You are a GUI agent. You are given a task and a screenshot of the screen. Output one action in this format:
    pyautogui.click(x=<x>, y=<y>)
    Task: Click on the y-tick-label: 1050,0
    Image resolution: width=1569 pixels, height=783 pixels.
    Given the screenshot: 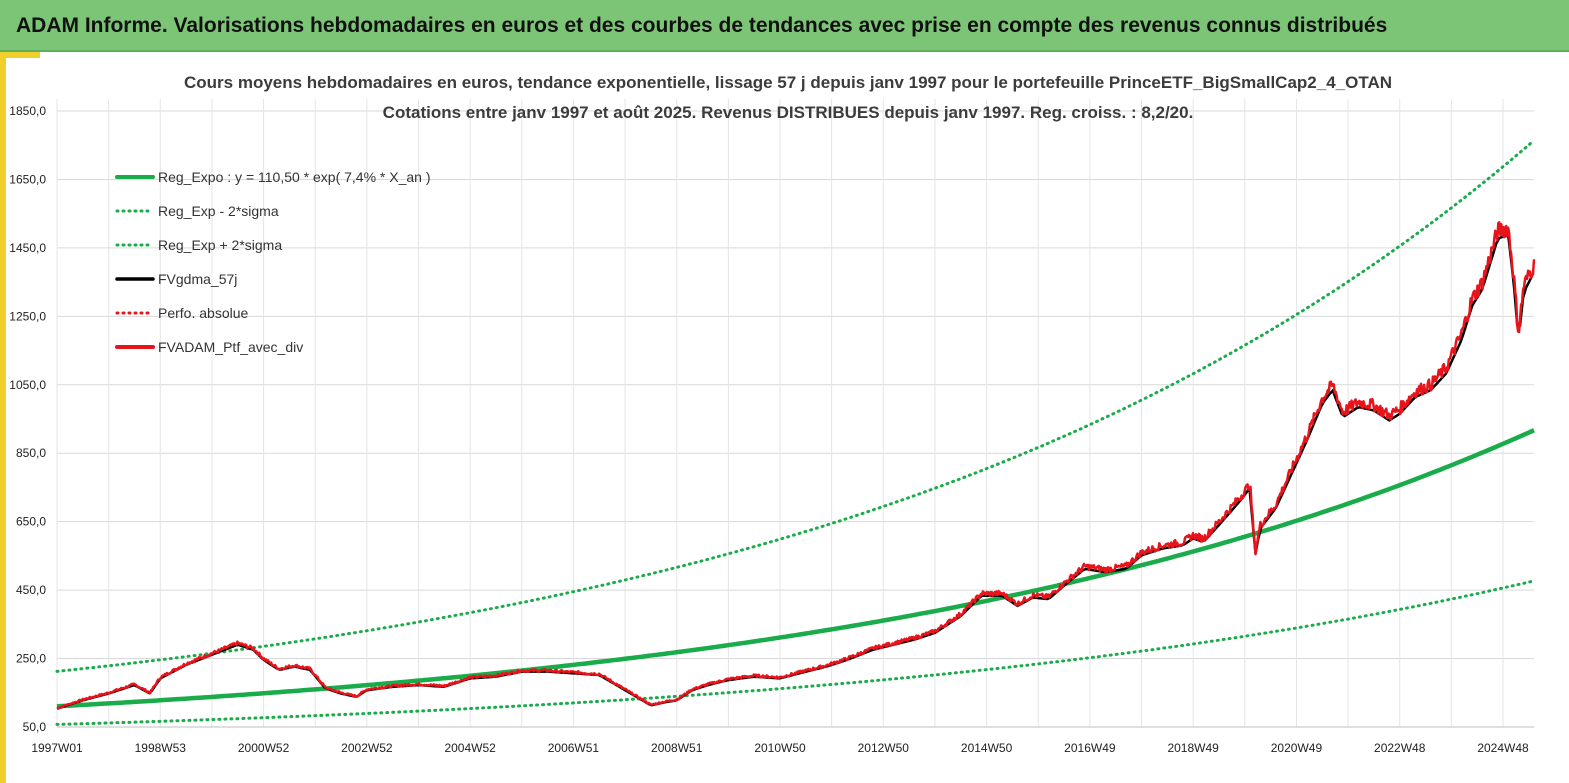 What is the action you would take?
    pyautogui.click(x=27, y=385)
    